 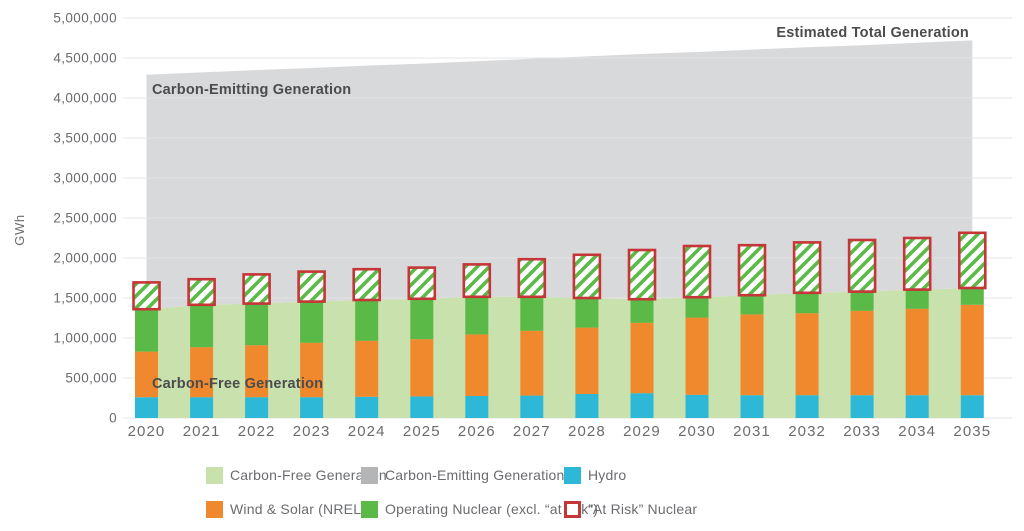 What do you see at coordinates (85, 18) in the screenshot?
I see `svg-text: 5,000,000` at bounding box center [85, 18].